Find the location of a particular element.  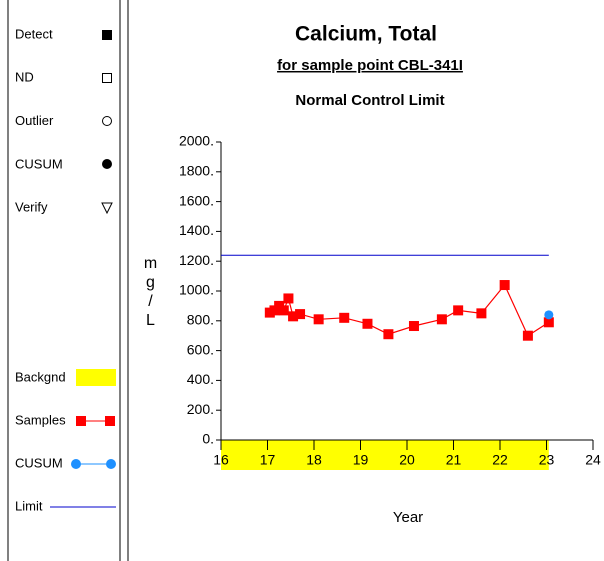

legend-label: ND is located at coordinates (24, 77).